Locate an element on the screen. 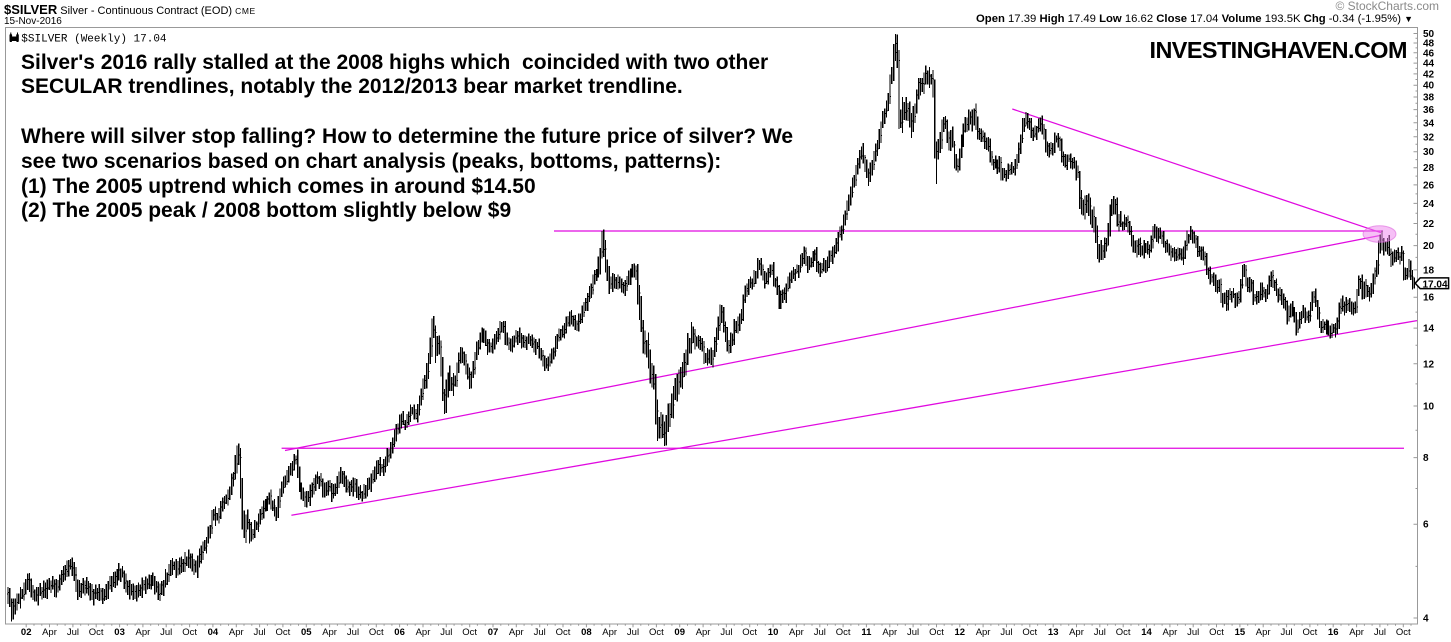  svg-text: $SILVER (Weekly) 17.04 is located at coordinates (94, 40).